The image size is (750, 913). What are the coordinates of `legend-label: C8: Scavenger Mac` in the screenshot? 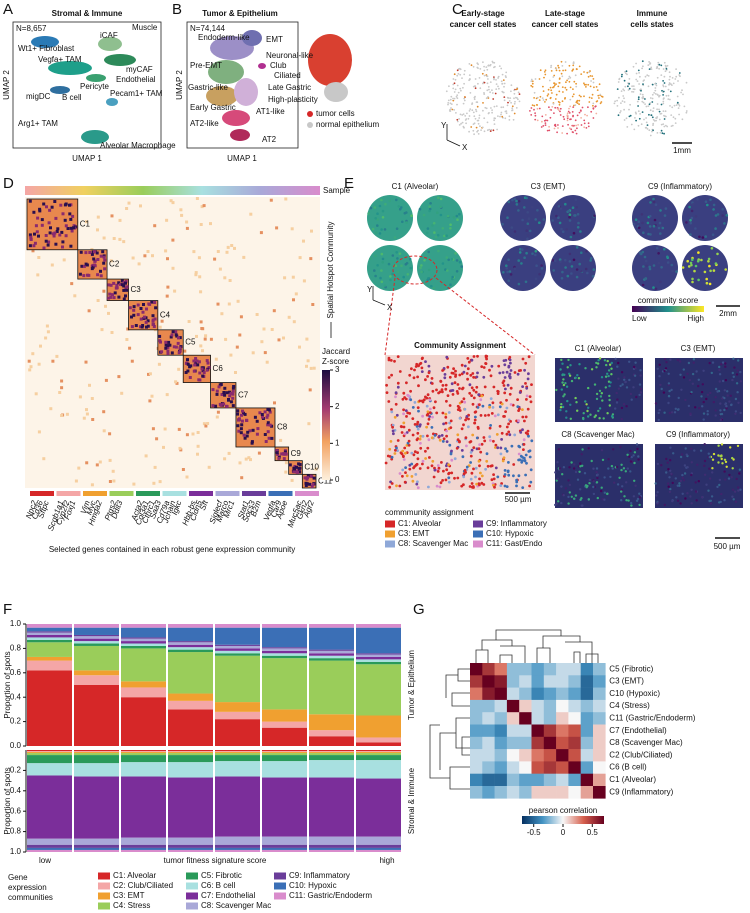 It's located at (236, 905).